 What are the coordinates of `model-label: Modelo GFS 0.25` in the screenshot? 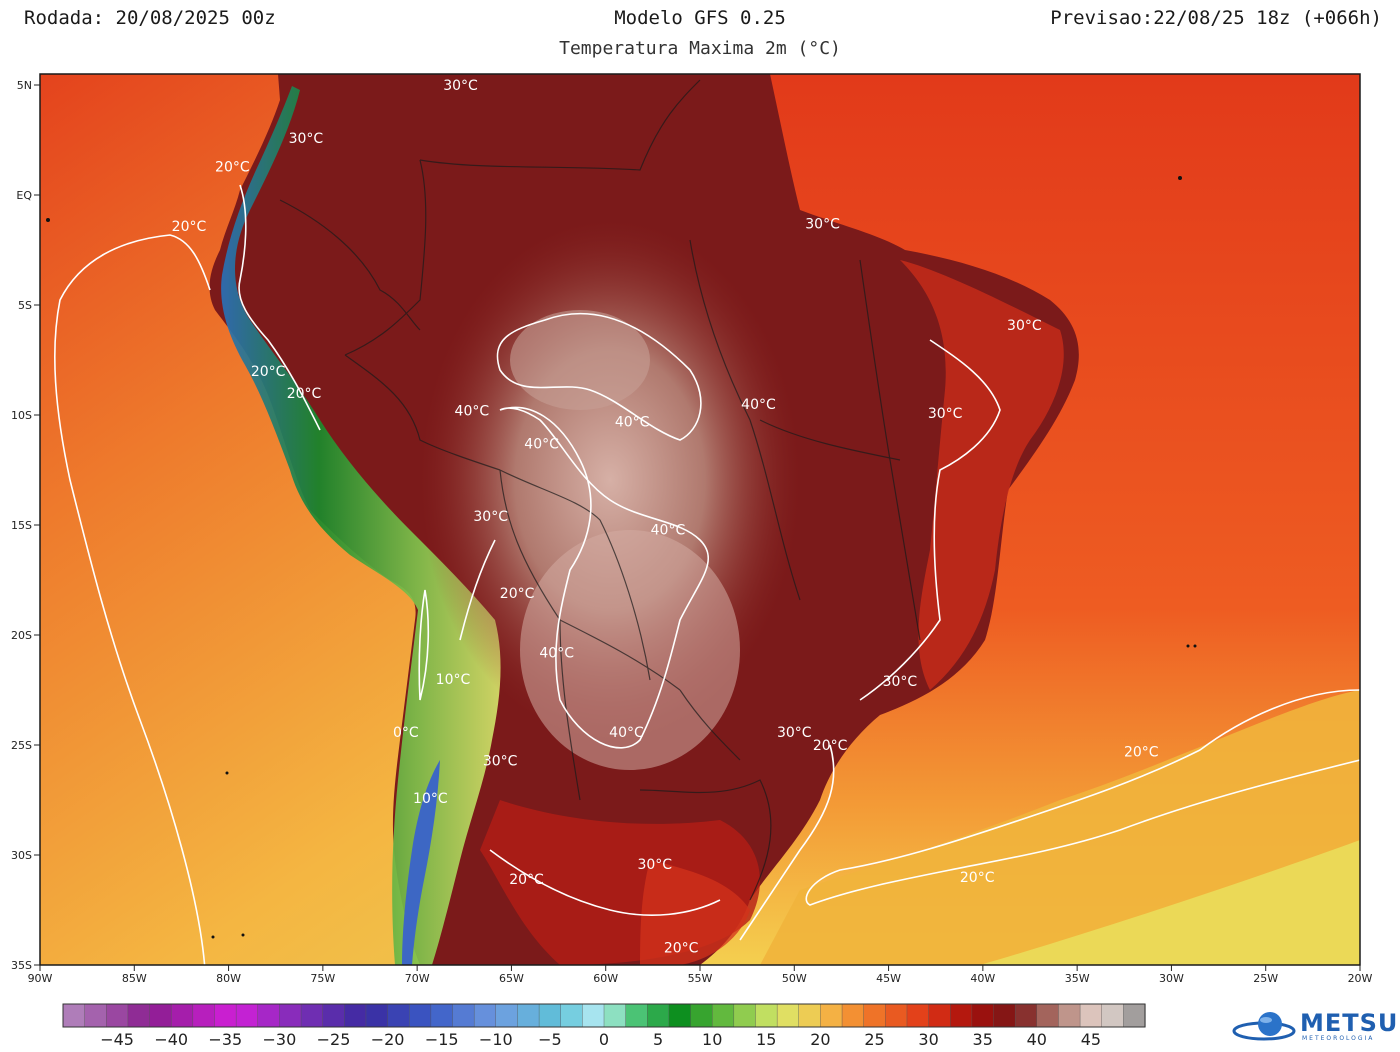 It's located at (700, 18).